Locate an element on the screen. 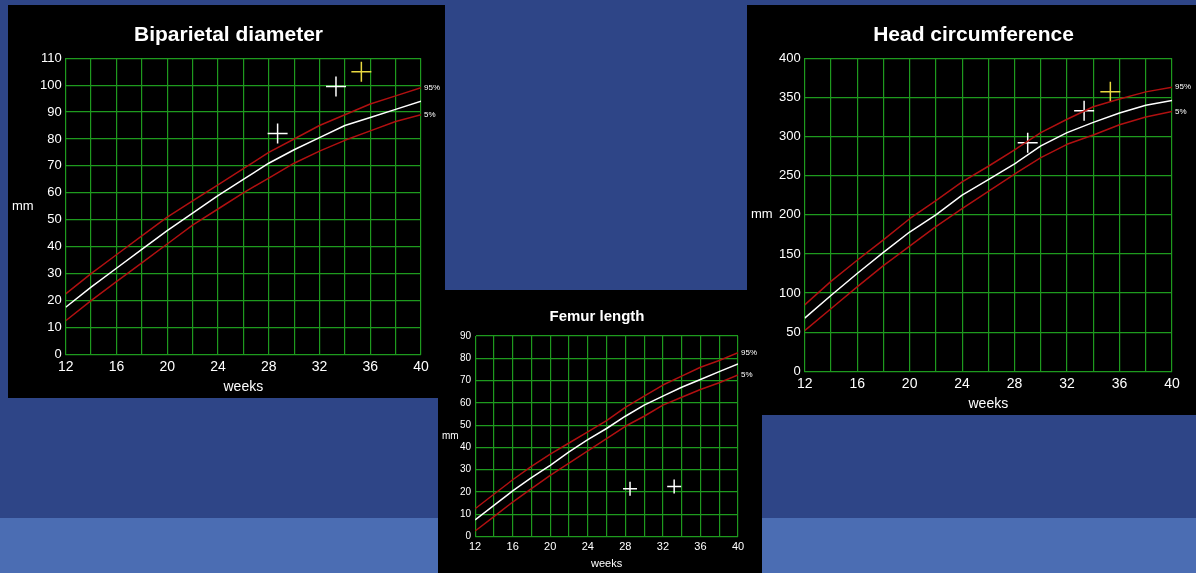 The width and height of the screenshot is (1196, 573). y-tick-label: 250 is located at coordinates (789, 175).